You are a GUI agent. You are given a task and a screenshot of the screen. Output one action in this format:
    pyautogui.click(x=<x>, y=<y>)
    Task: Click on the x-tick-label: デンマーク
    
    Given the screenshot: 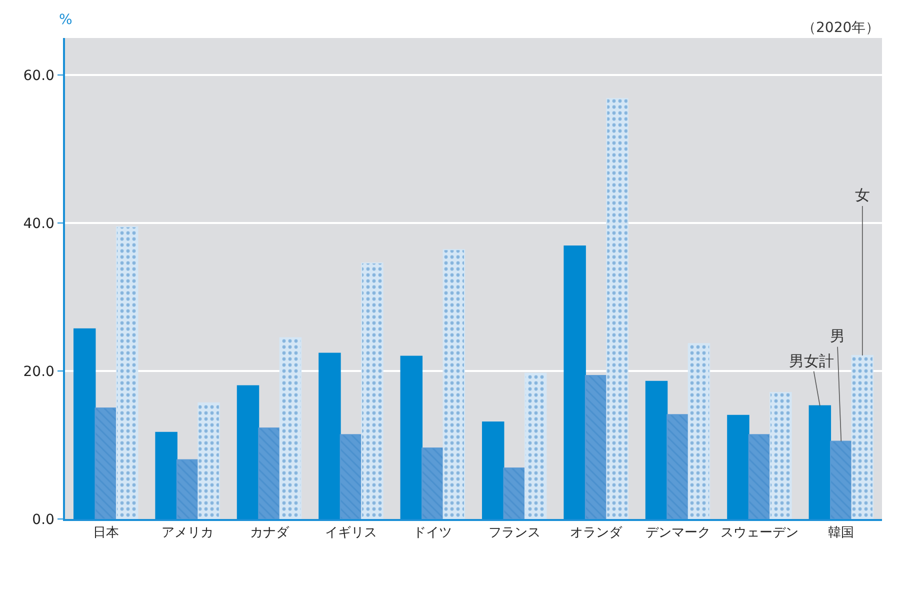 What is the action you would take?
    pyautogui.click(x=677, y=533)
    